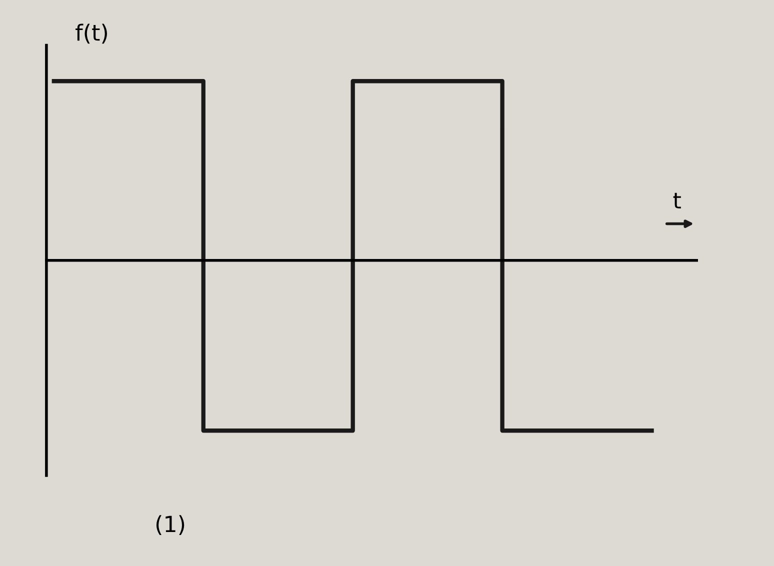 The height and width of the screenshot is (566, 774). Describe the element at coordinates (91, 34) in the screenshot. I see `y-axis-title: f(t)` at that location.